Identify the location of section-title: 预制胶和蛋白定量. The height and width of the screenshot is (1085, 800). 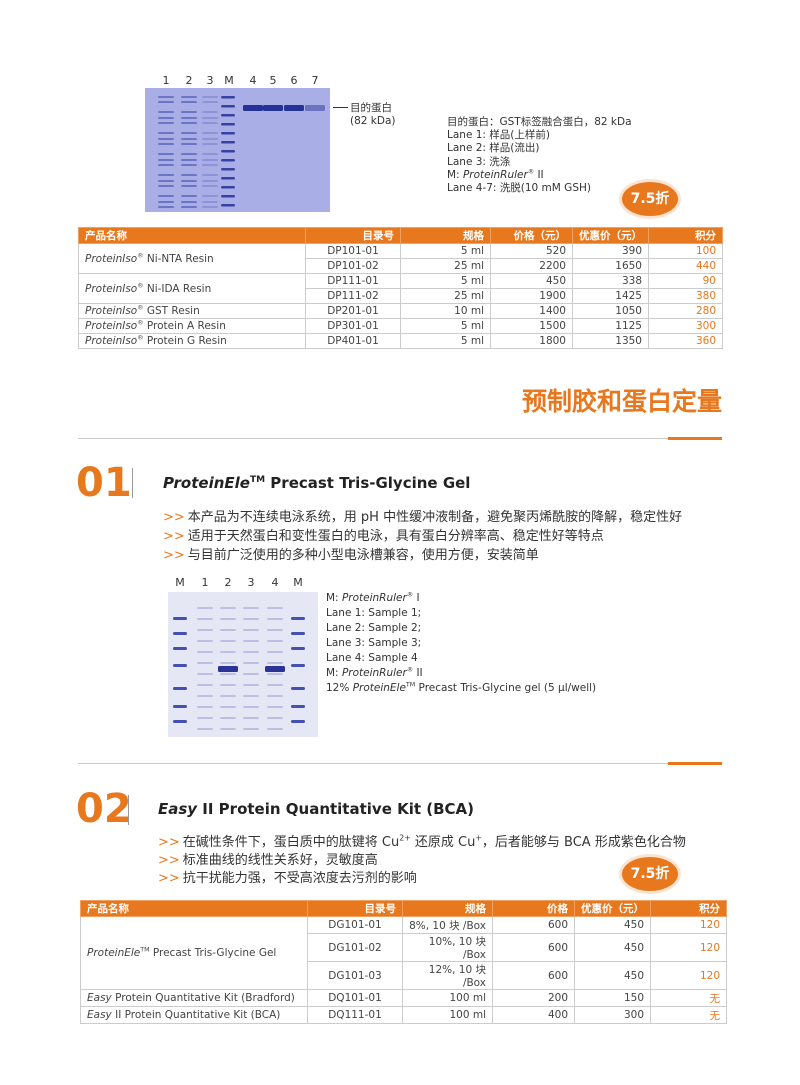
(621, 401).